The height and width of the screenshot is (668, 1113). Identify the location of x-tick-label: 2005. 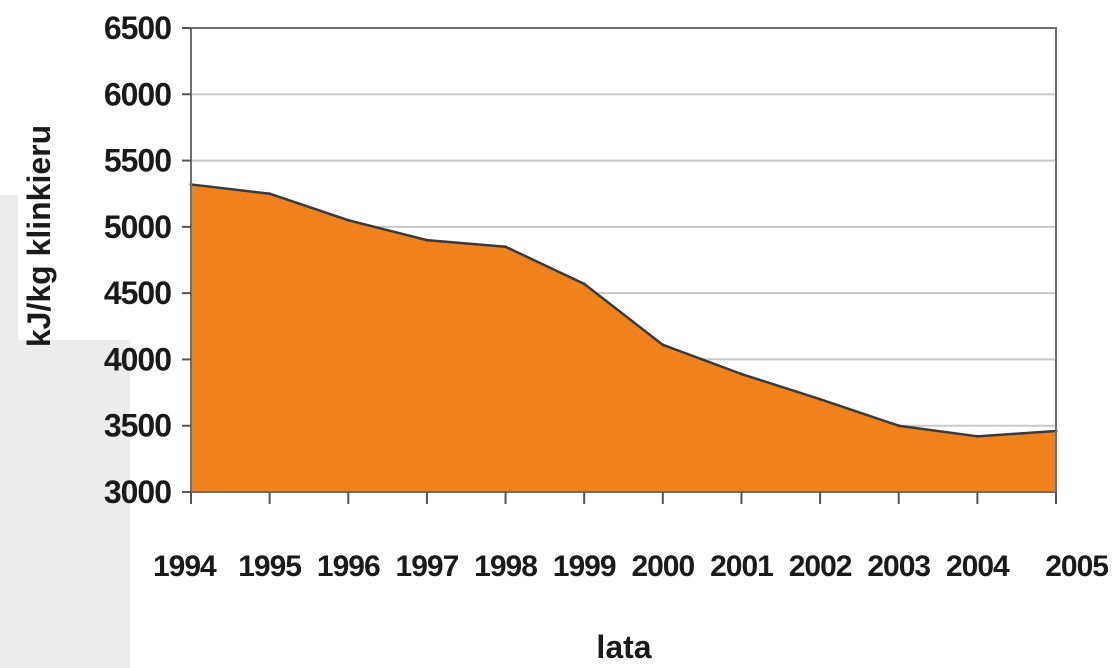
(1076, 566).